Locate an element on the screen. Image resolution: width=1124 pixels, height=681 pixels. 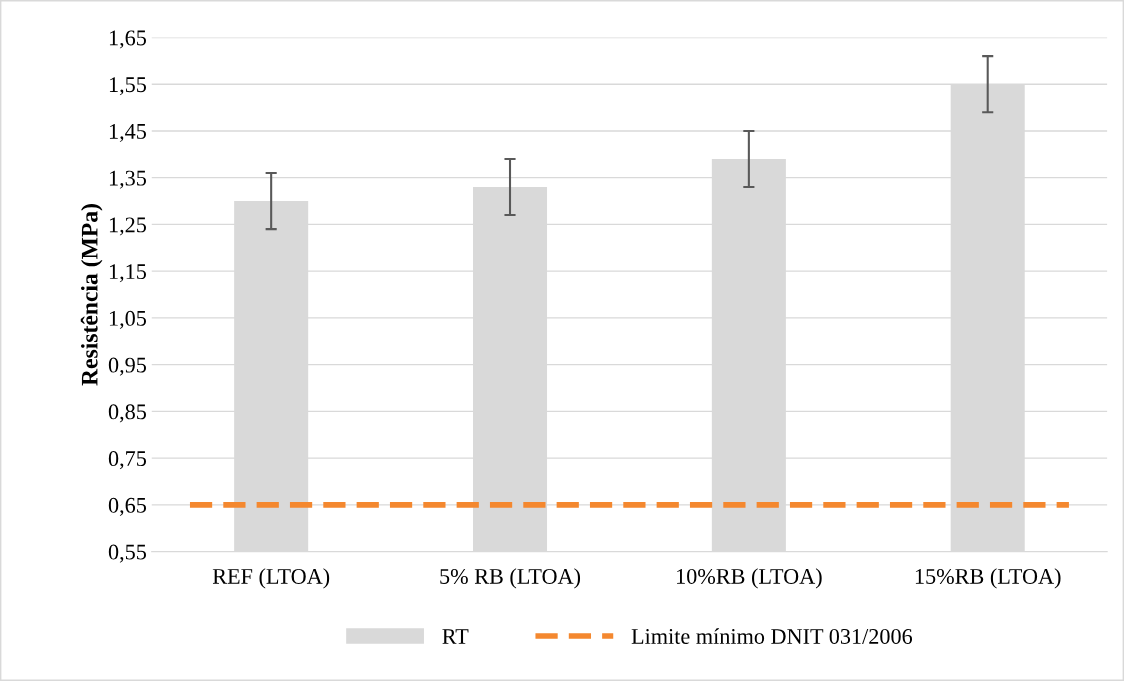
y-tick-label: 0,95 is located at coordinates (127, 366).